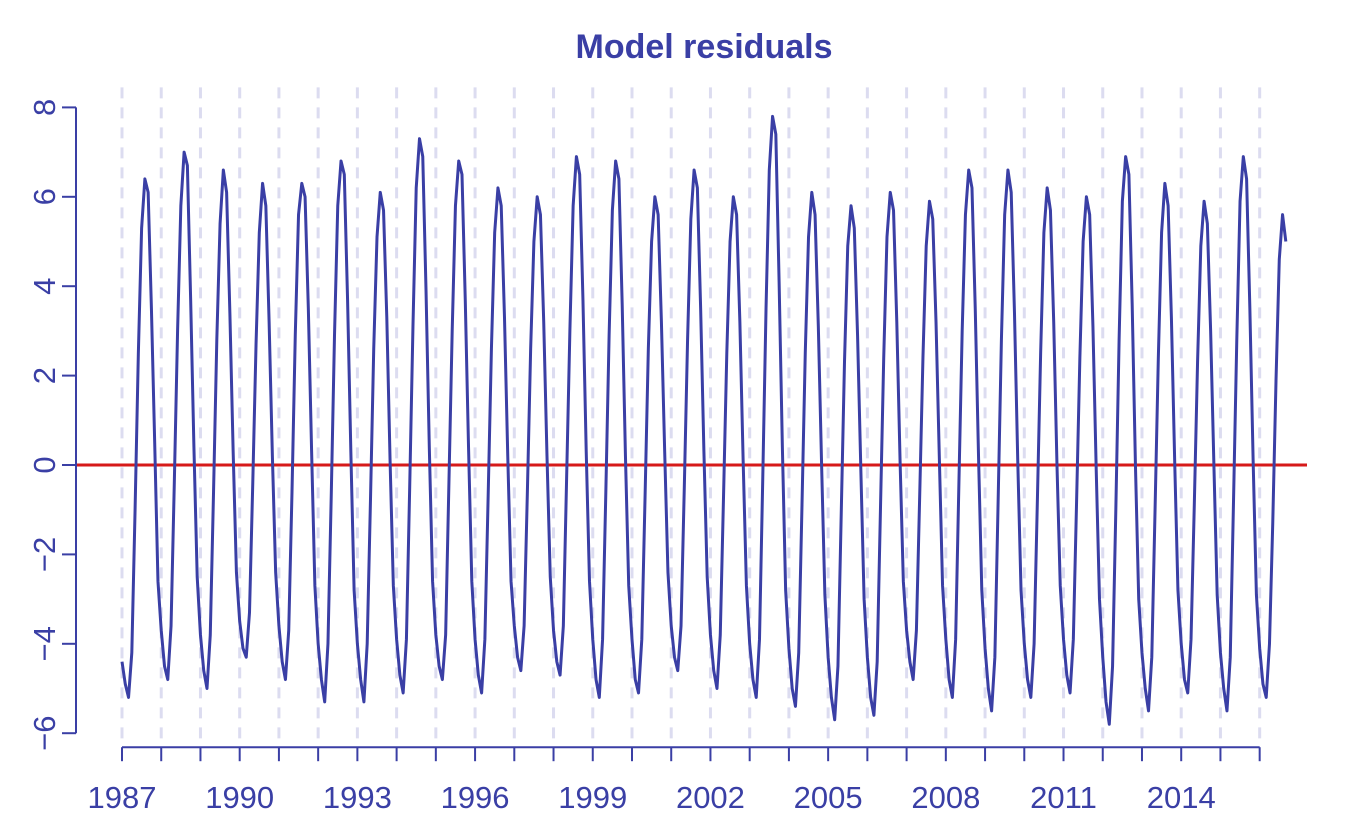  What do you see at coordinates (704, 47) in the screenshot?
I see `chart-title: Model residuals` at bounding box center [704, 47].